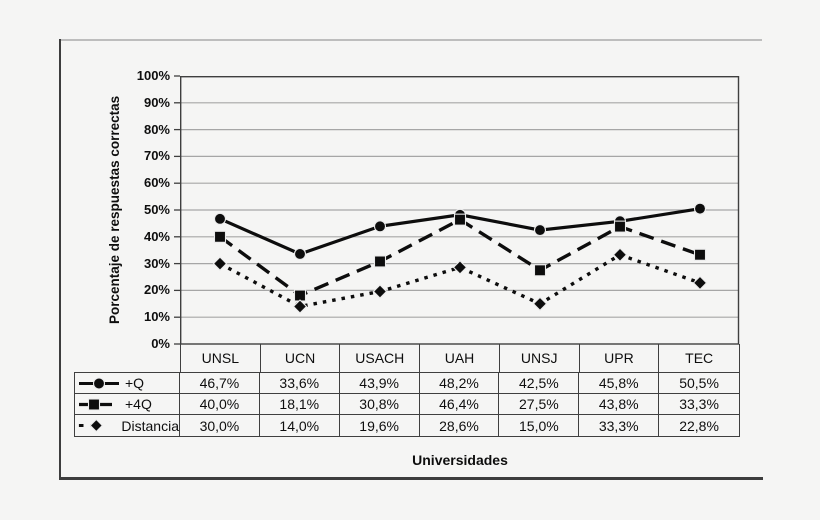  I want to click on x-axis-title: Universidades, so click(460, 460).